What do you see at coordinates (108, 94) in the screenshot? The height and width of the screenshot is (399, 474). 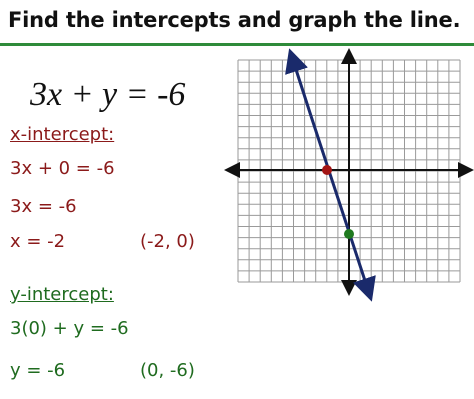 I see `equation: 3x + y = -6` at bounding box center [108, 94].